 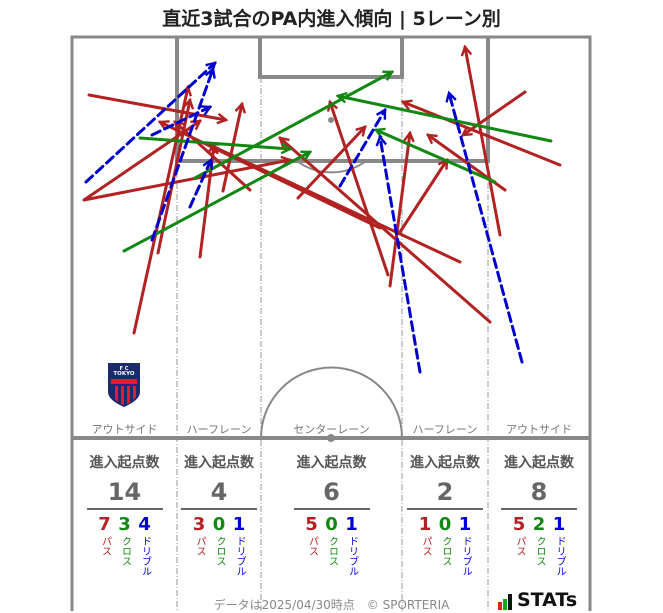 I want to click on penalty-area, so click(x=332, y=100).